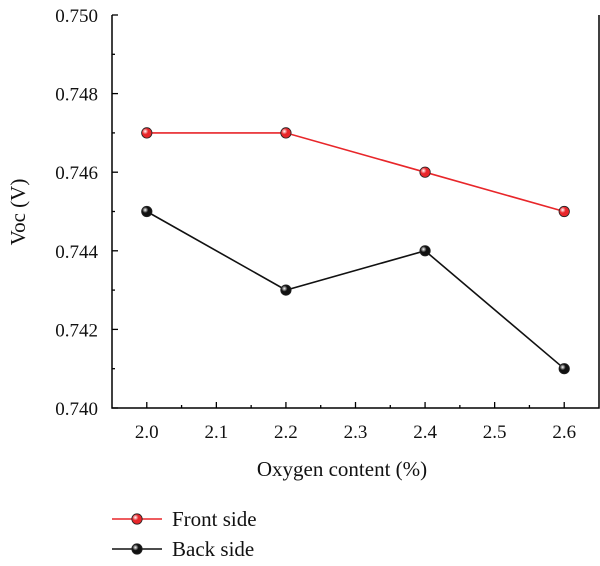 This screenshot has height=566, width=600. I want to click on x-tick-label: 2.5, so click(495, 432).